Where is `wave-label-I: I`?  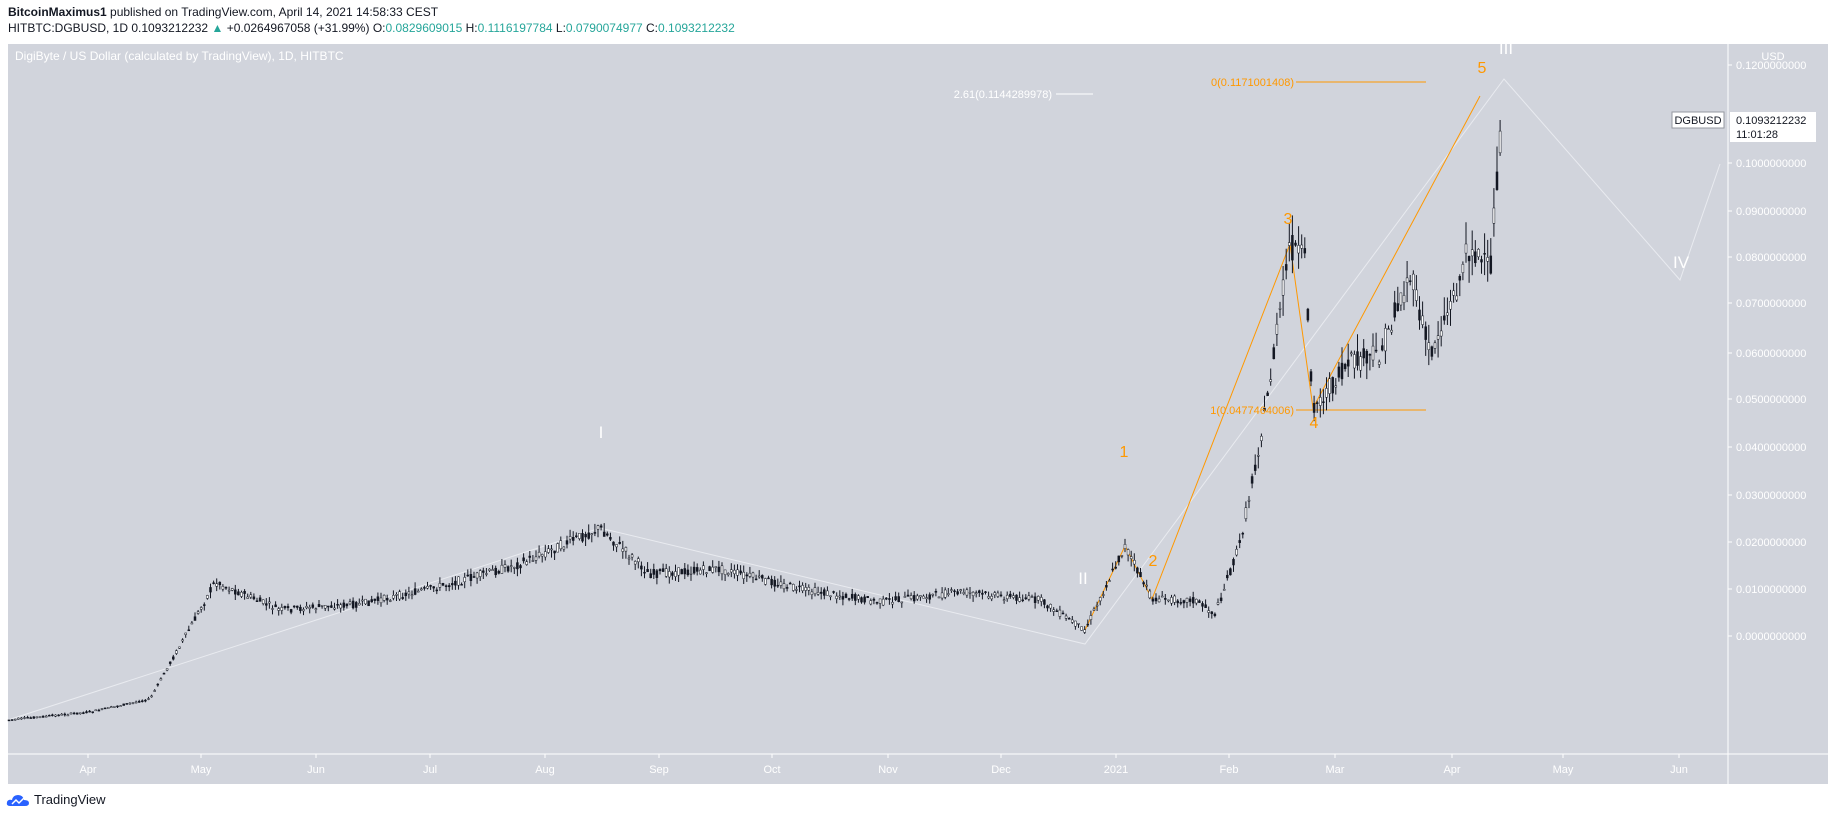
wave-label-I: I is located at coordinates (601, 432).